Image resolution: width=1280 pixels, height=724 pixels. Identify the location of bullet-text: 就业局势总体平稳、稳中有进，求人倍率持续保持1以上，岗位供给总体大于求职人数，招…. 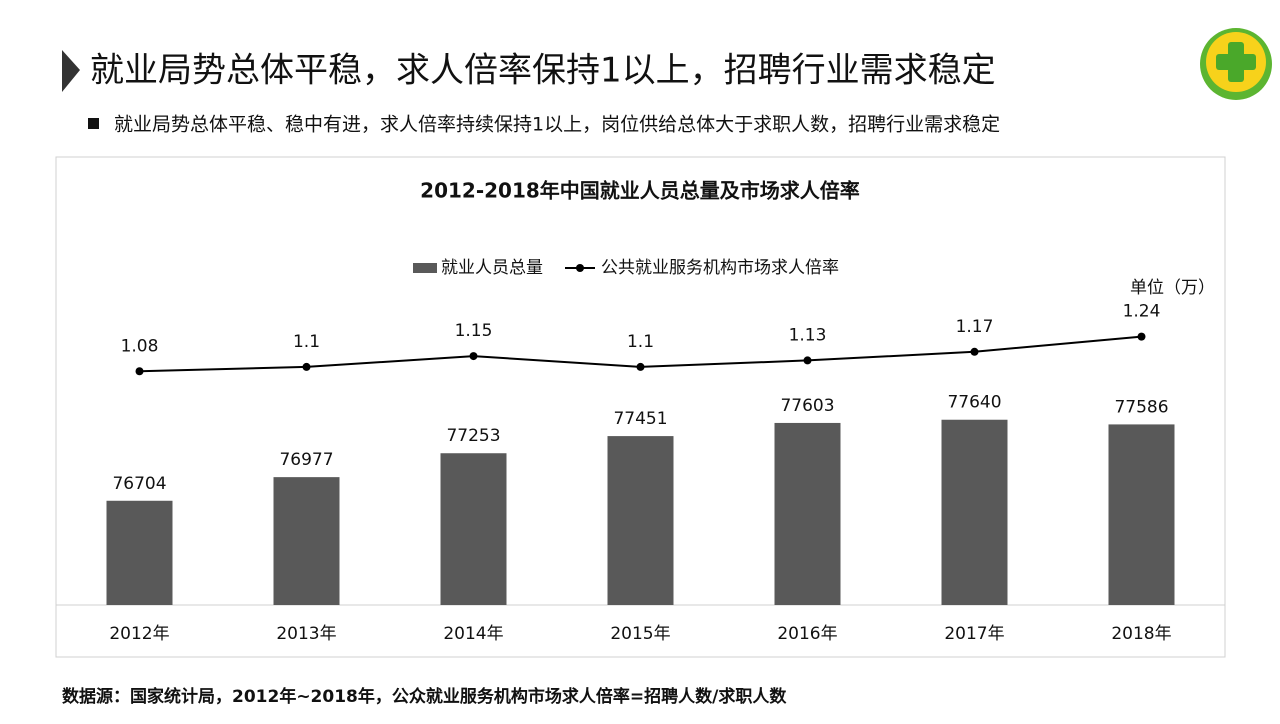
(557, 125).